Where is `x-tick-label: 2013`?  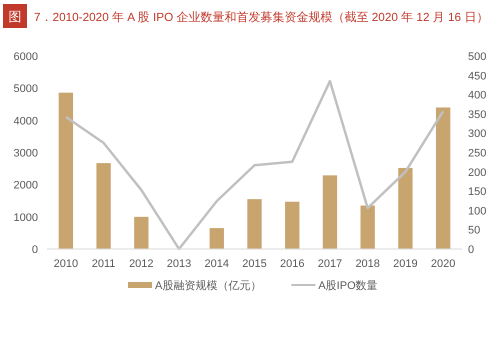
x-tick-label: 2013 is located at coordinates (179, 264).